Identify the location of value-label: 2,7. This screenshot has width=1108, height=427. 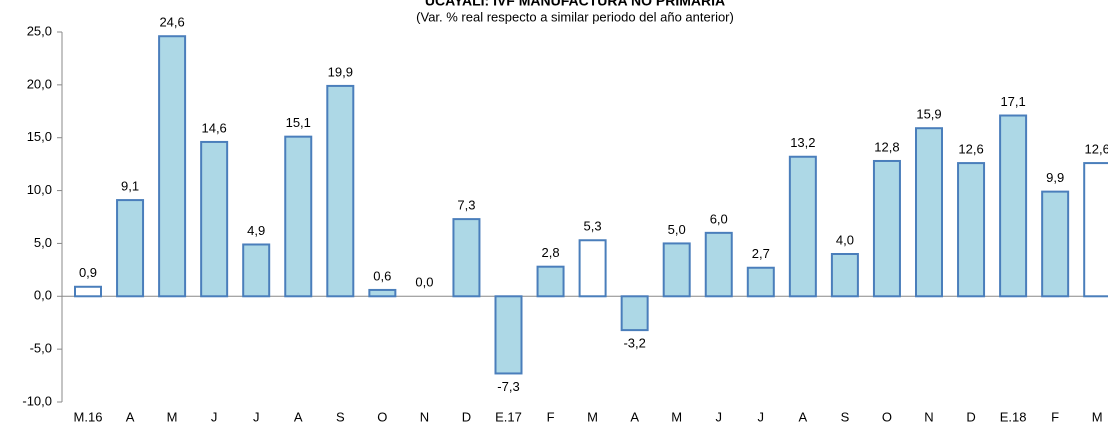
(761, 253).